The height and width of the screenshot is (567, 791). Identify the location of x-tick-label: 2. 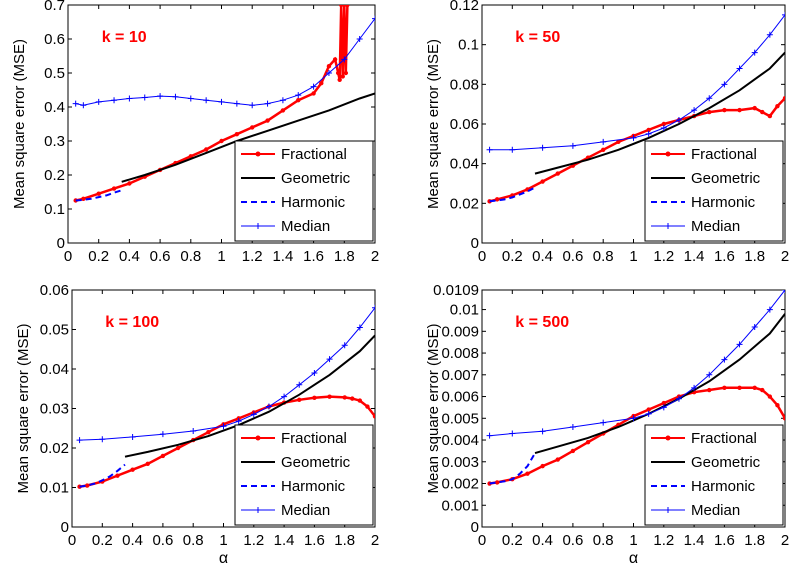
(375, 256).